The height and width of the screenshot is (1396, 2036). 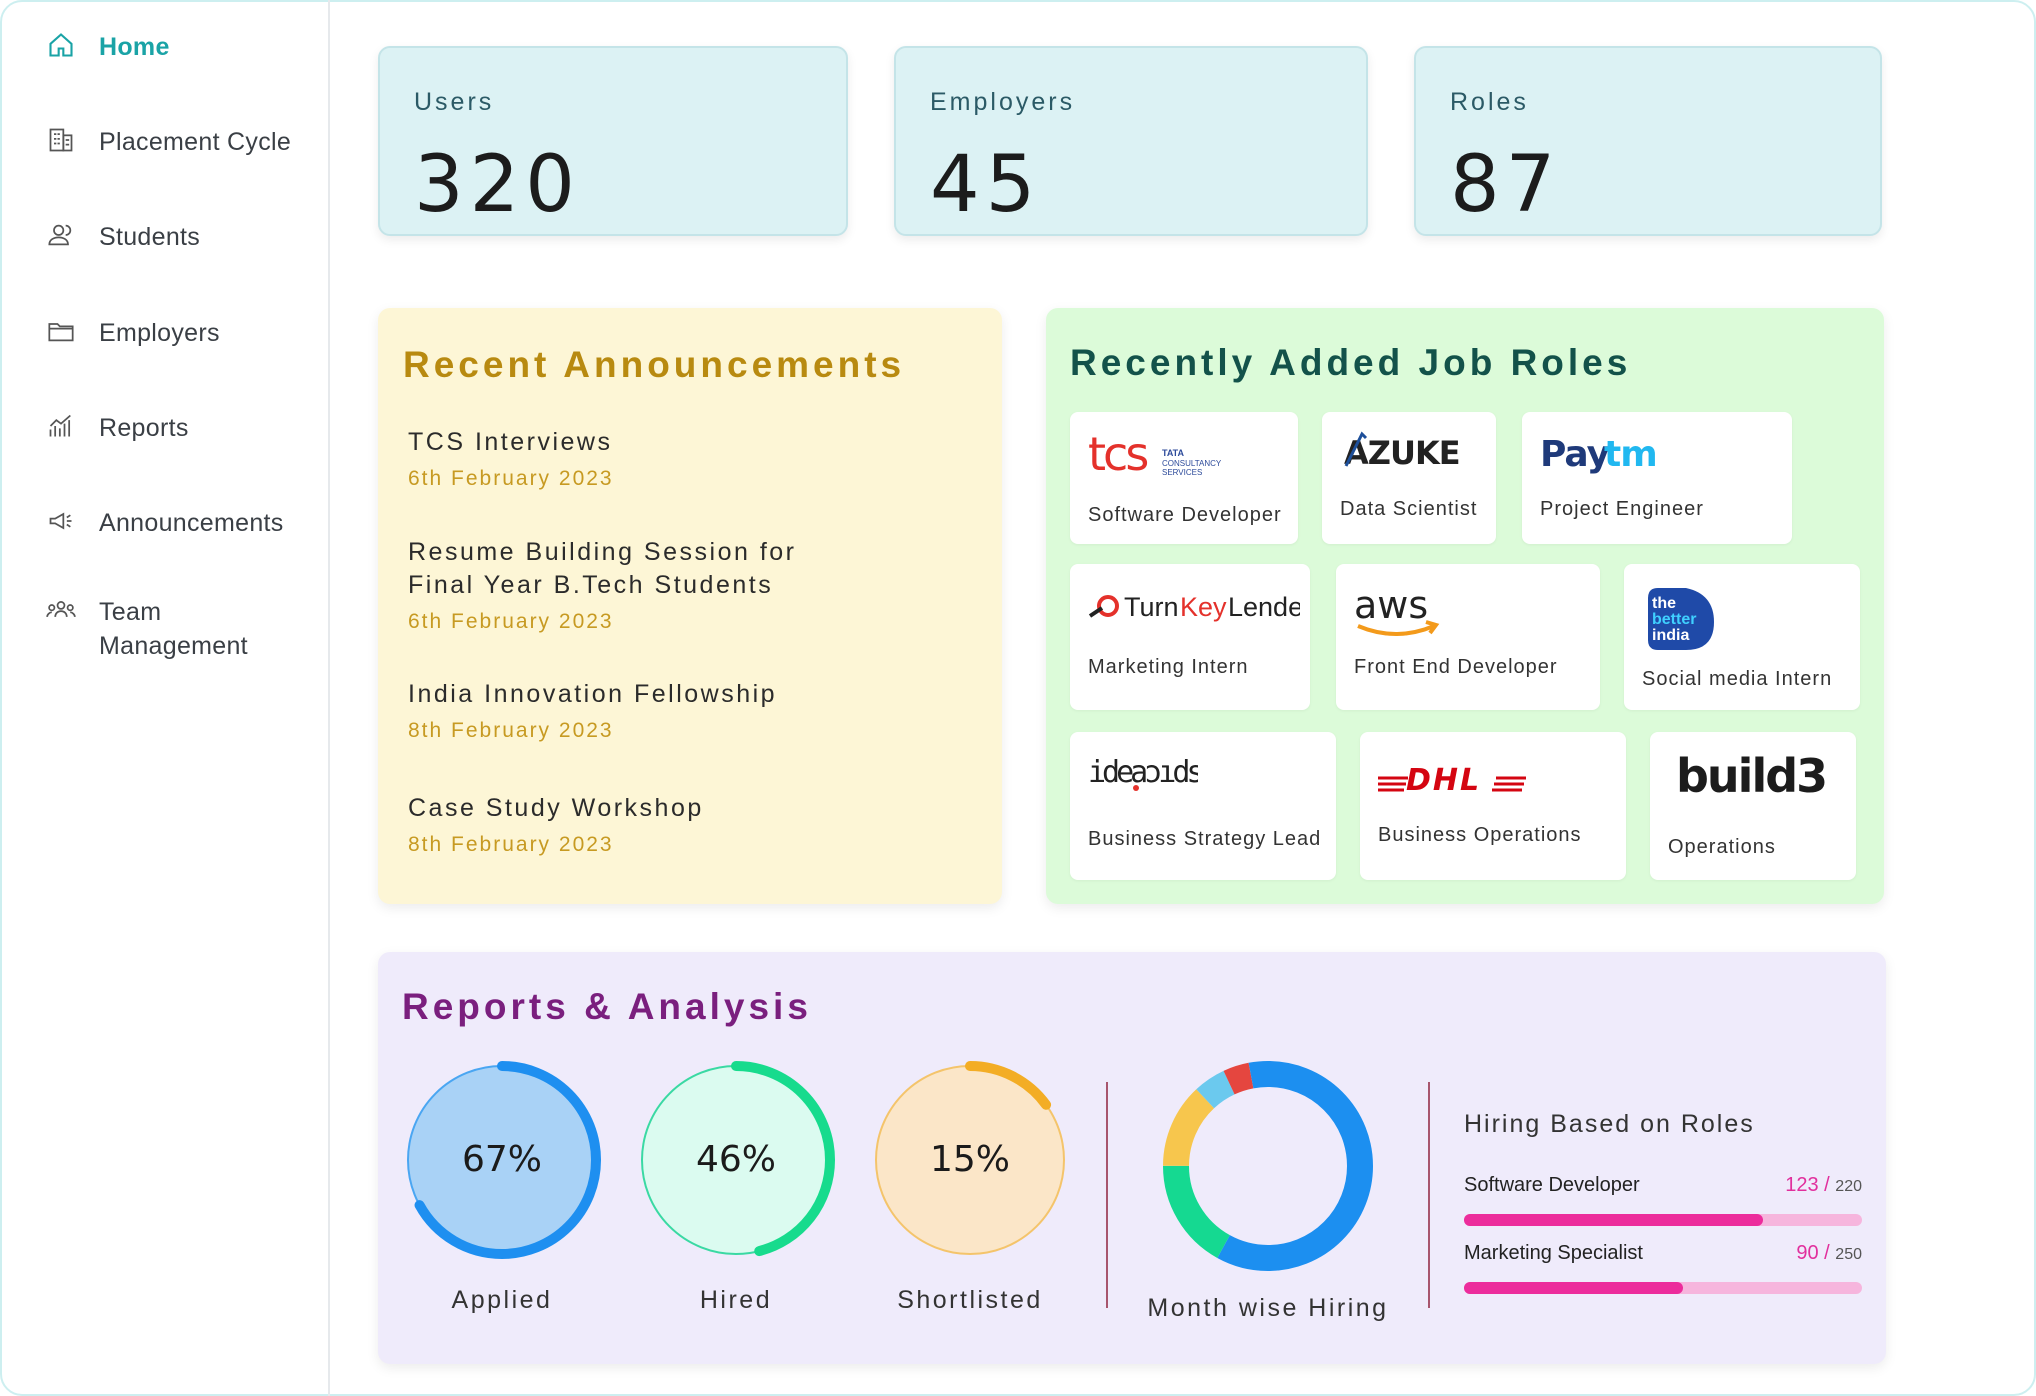 What do you see at coordinates (1409, 509) in the screenshot?
I see `job-role-title: Data Scientist` at bounding box center [1409, 509].